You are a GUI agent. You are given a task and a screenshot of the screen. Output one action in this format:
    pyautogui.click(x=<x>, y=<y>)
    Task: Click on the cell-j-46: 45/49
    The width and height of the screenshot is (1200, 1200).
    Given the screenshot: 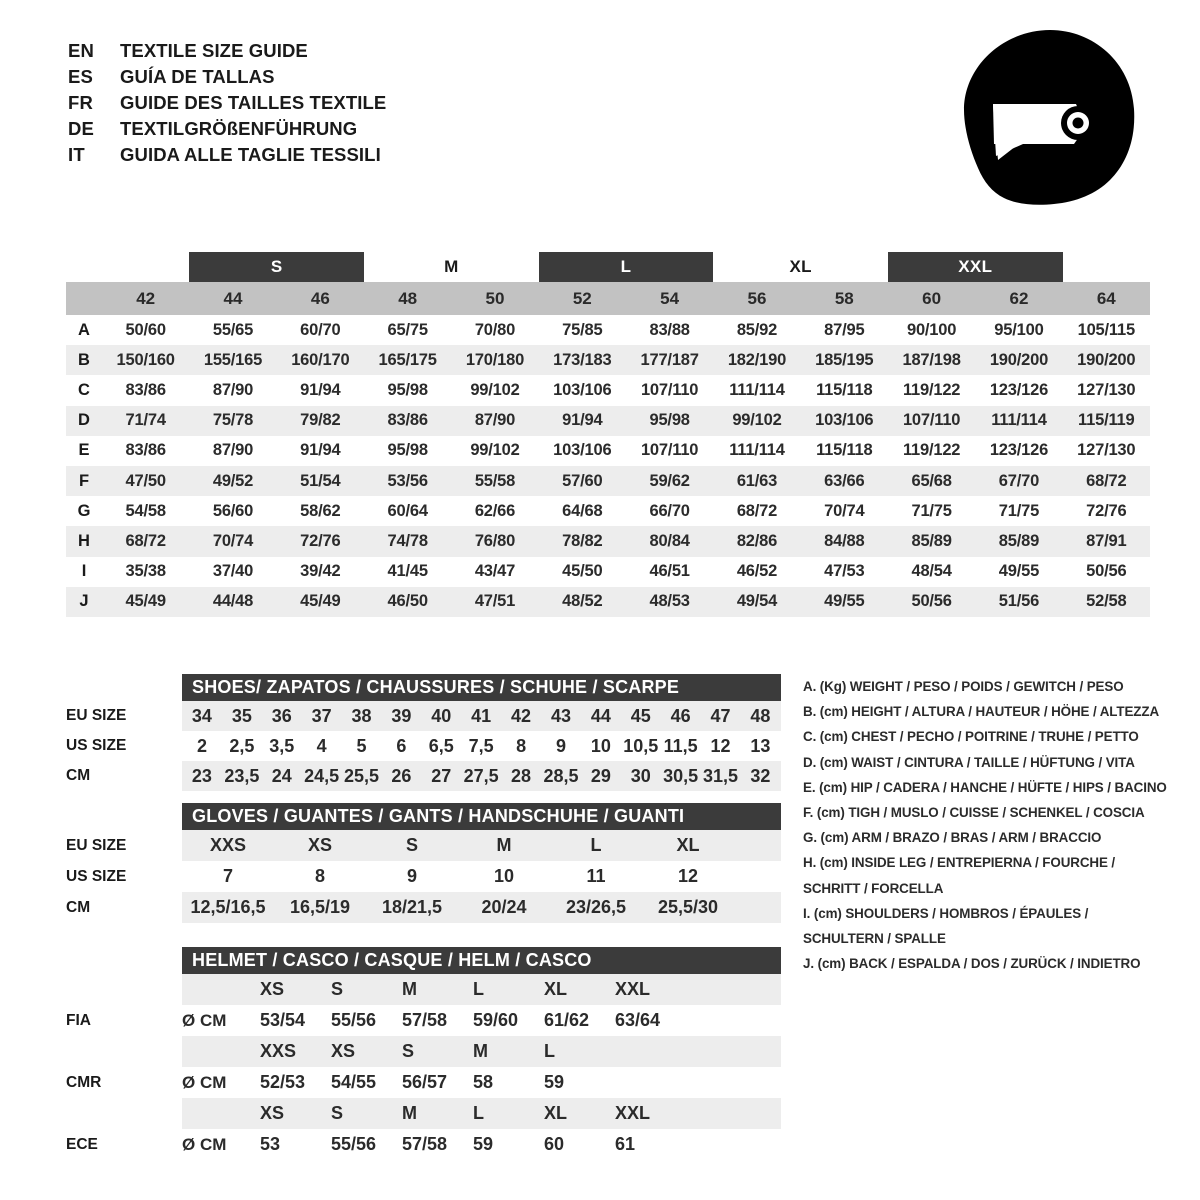 What is the action you would take?
    pyautogui.click(x=320, y=601)
    